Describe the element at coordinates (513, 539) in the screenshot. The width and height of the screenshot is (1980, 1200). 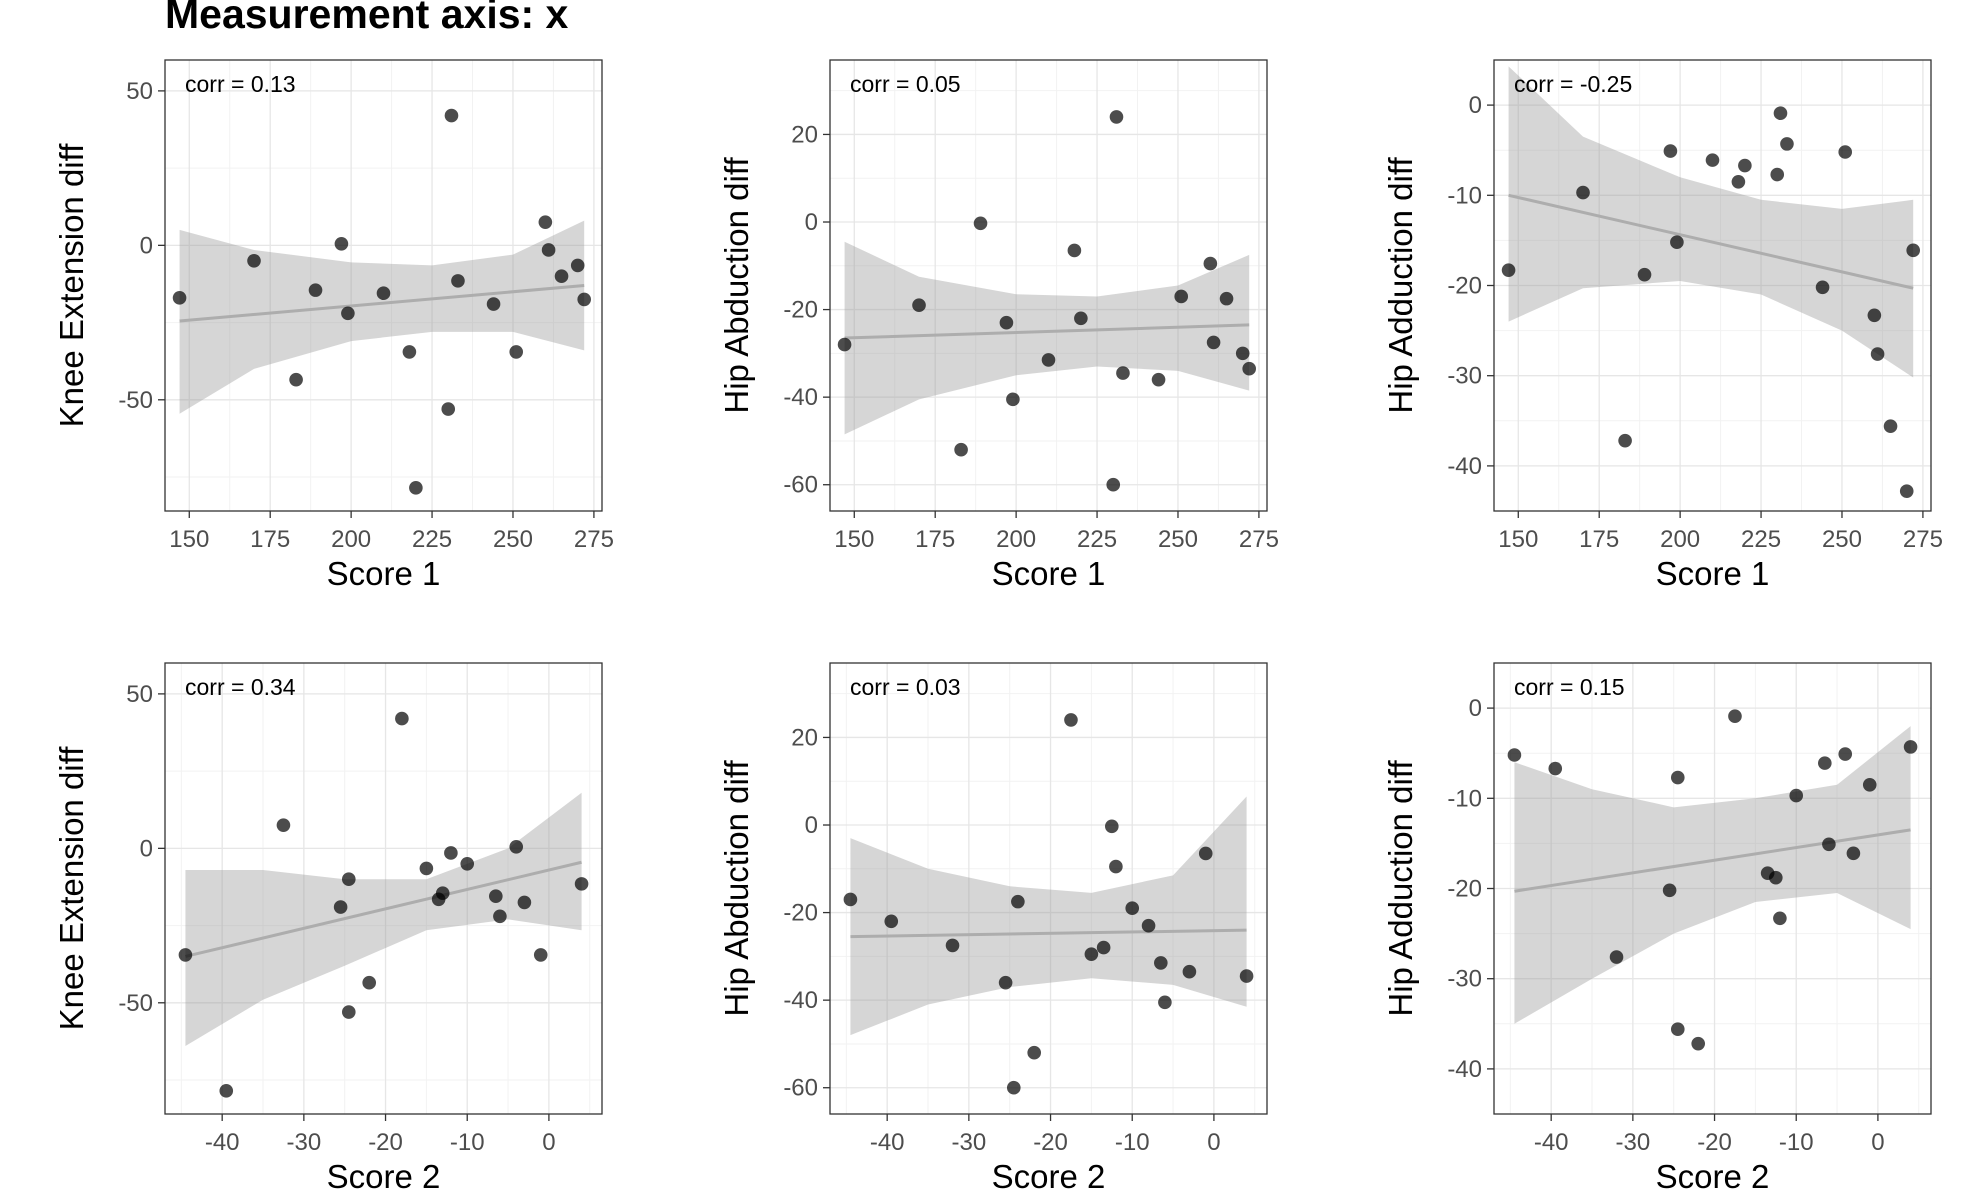
I see `x-tick-label: 250` at that location.